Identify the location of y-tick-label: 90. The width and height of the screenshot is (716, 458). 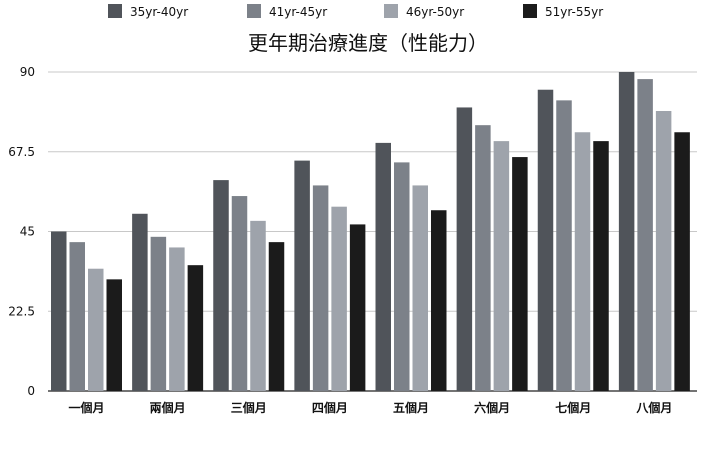
(27, 72).